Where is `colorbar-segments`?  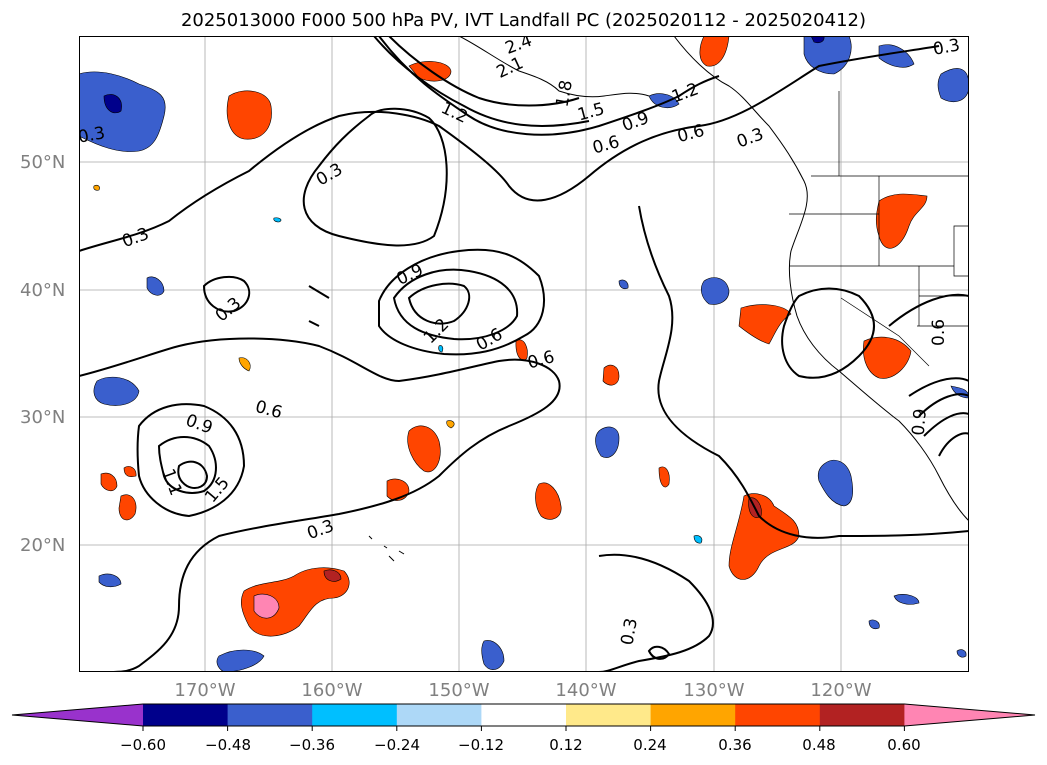 colorbar-segments is located at coordinates (523, 715).